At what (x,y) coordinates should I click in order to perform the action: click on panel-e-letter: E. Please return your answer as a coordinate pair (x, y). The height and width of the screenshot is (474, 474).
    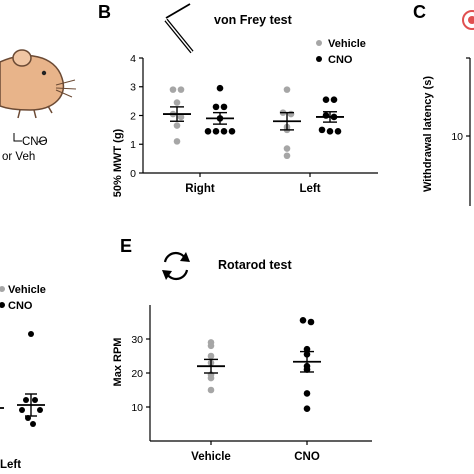
    Looking at the image, I should click on (126, 246).